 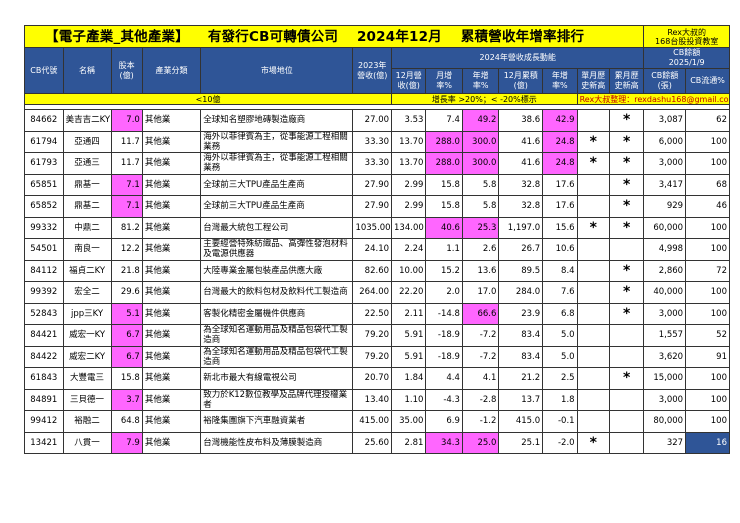 What do you see at coordinates (87, 249) in the screenshot?
I see `cell-name: 南良一` at bounding box center [87, 249].